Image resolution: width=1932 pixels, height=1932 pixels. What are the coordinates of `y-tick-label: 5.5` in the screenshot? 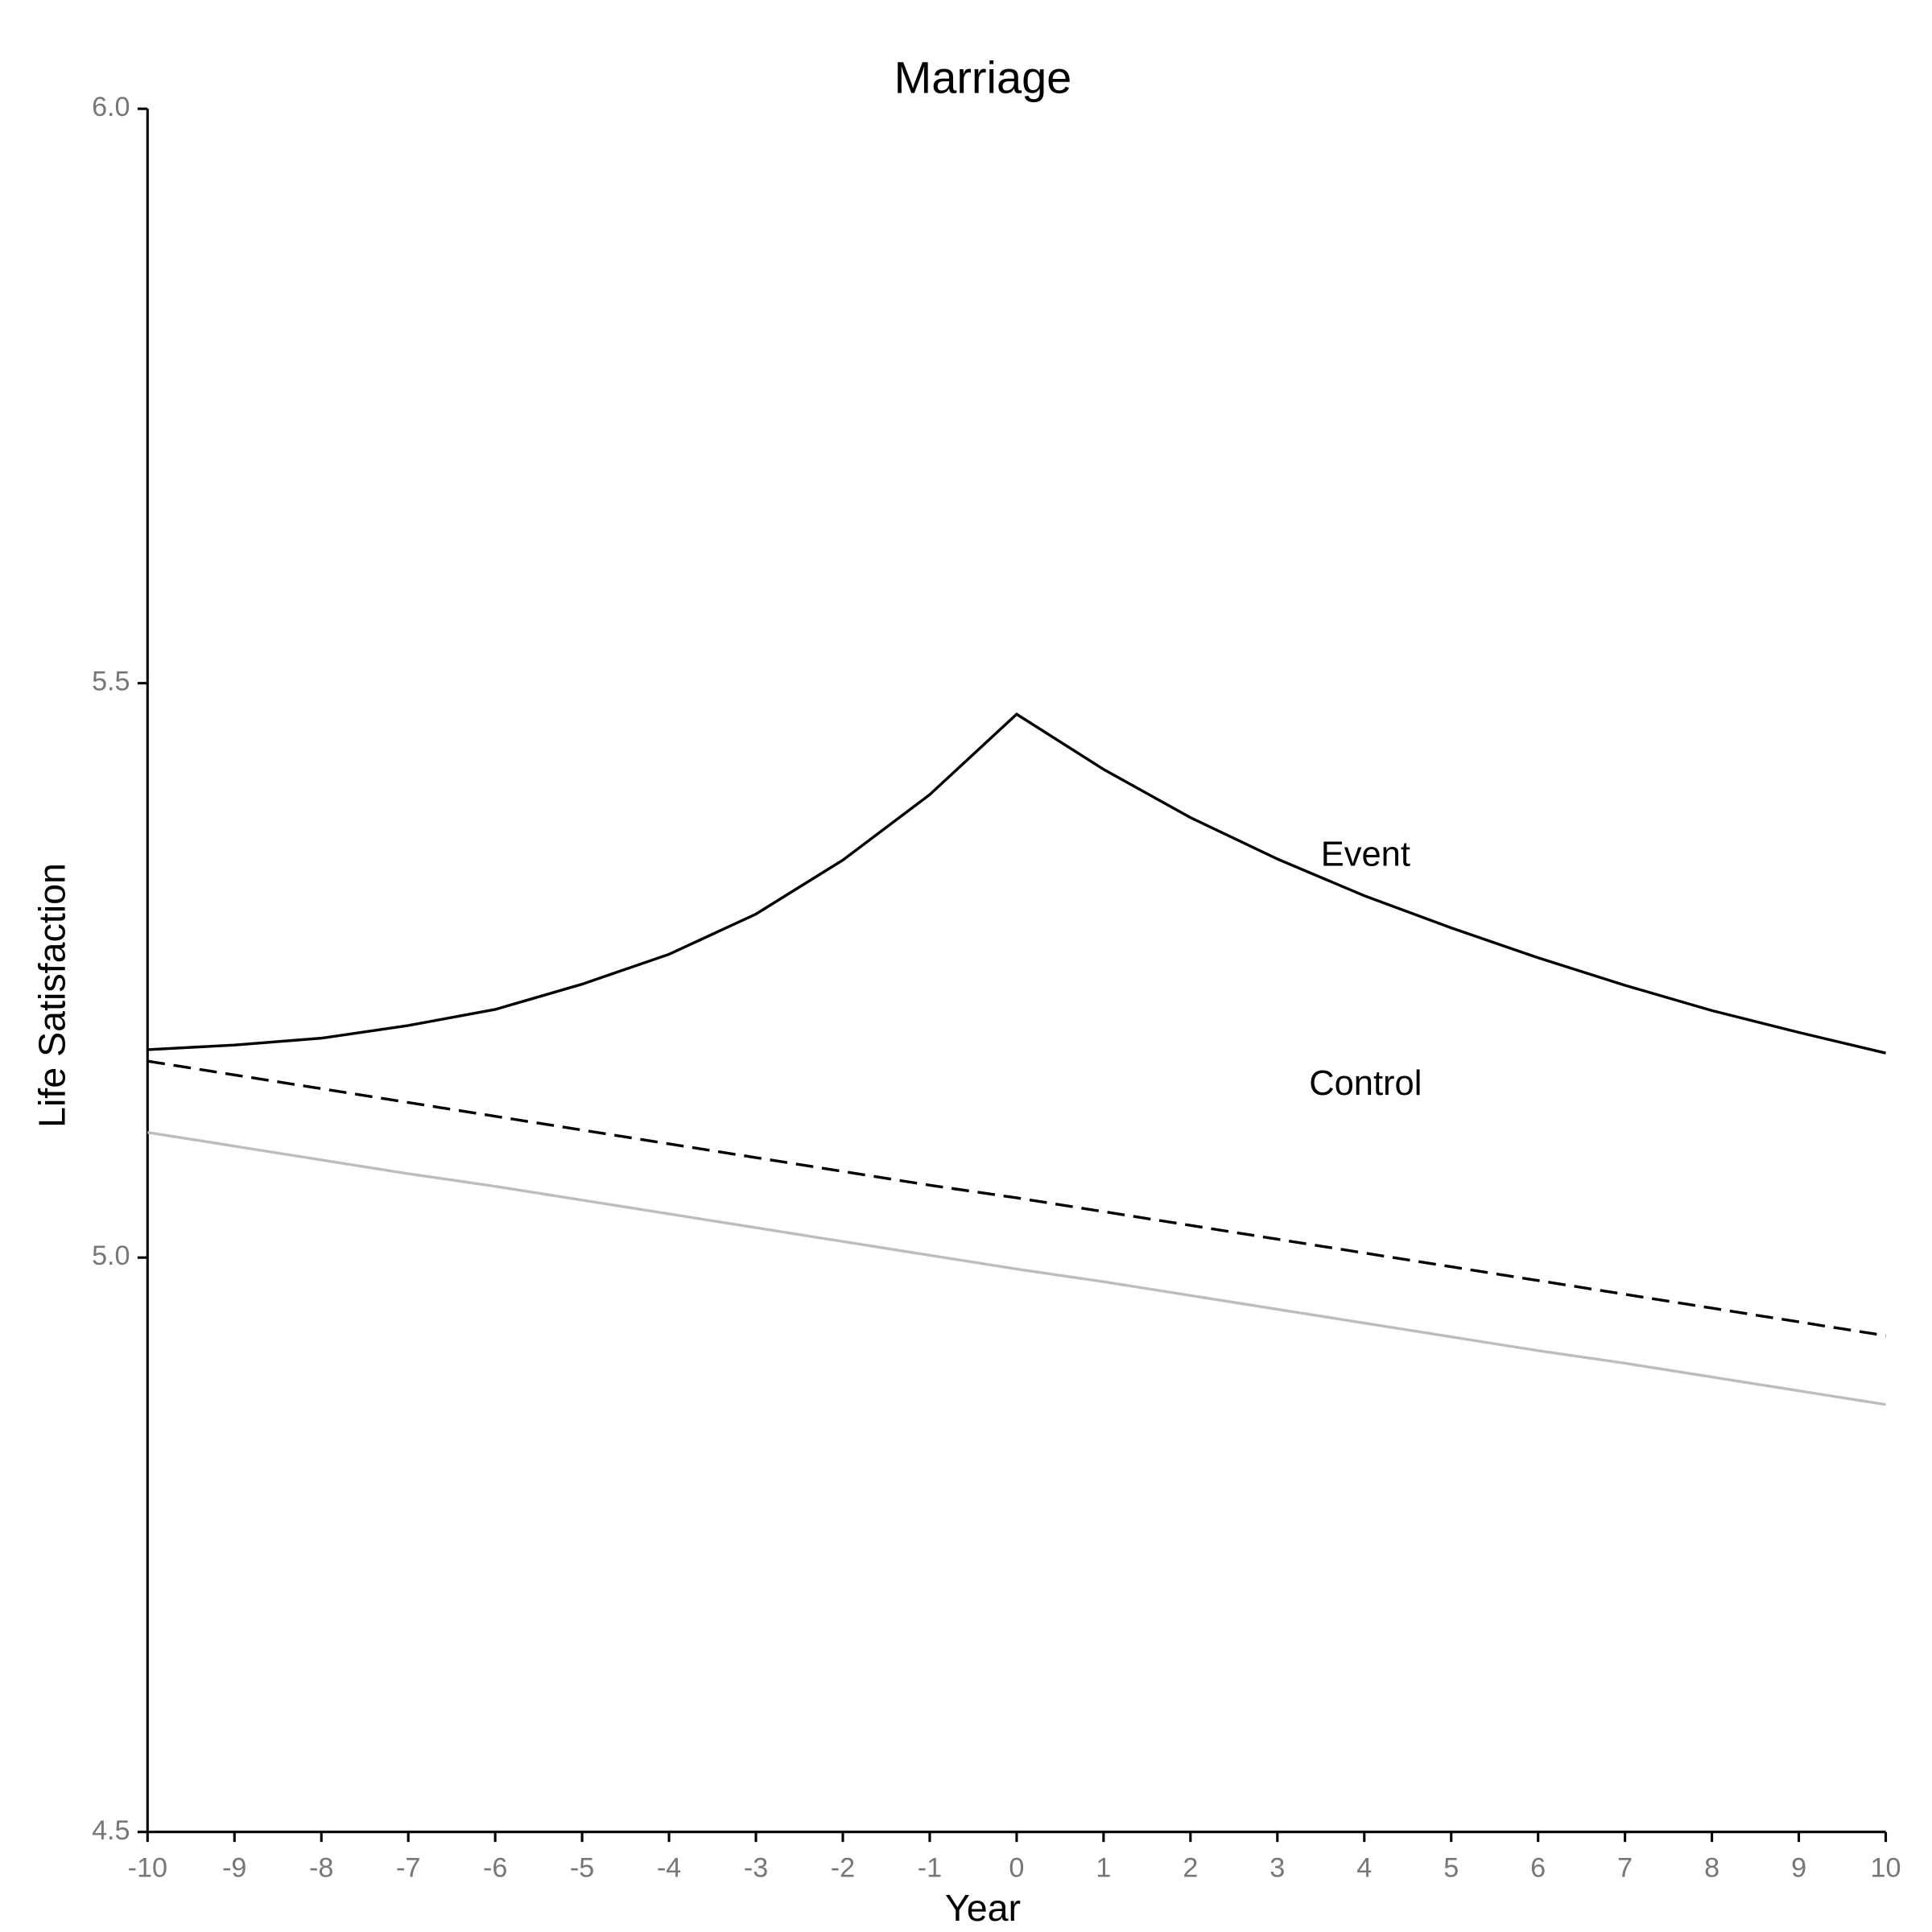 It's located at (111, 682).